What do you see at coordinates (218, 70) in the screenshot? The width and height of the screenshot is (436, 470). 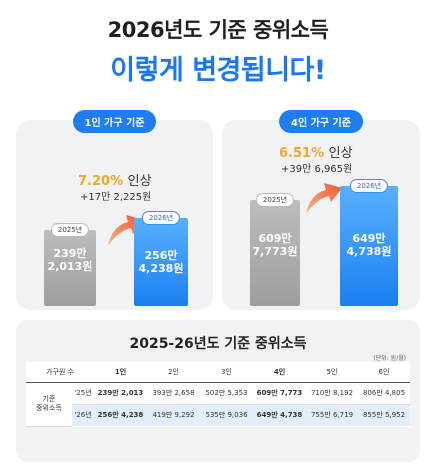 I see `headline-subtitle: 이렇게 변경됩니다!` at bounding box center [218, 70].